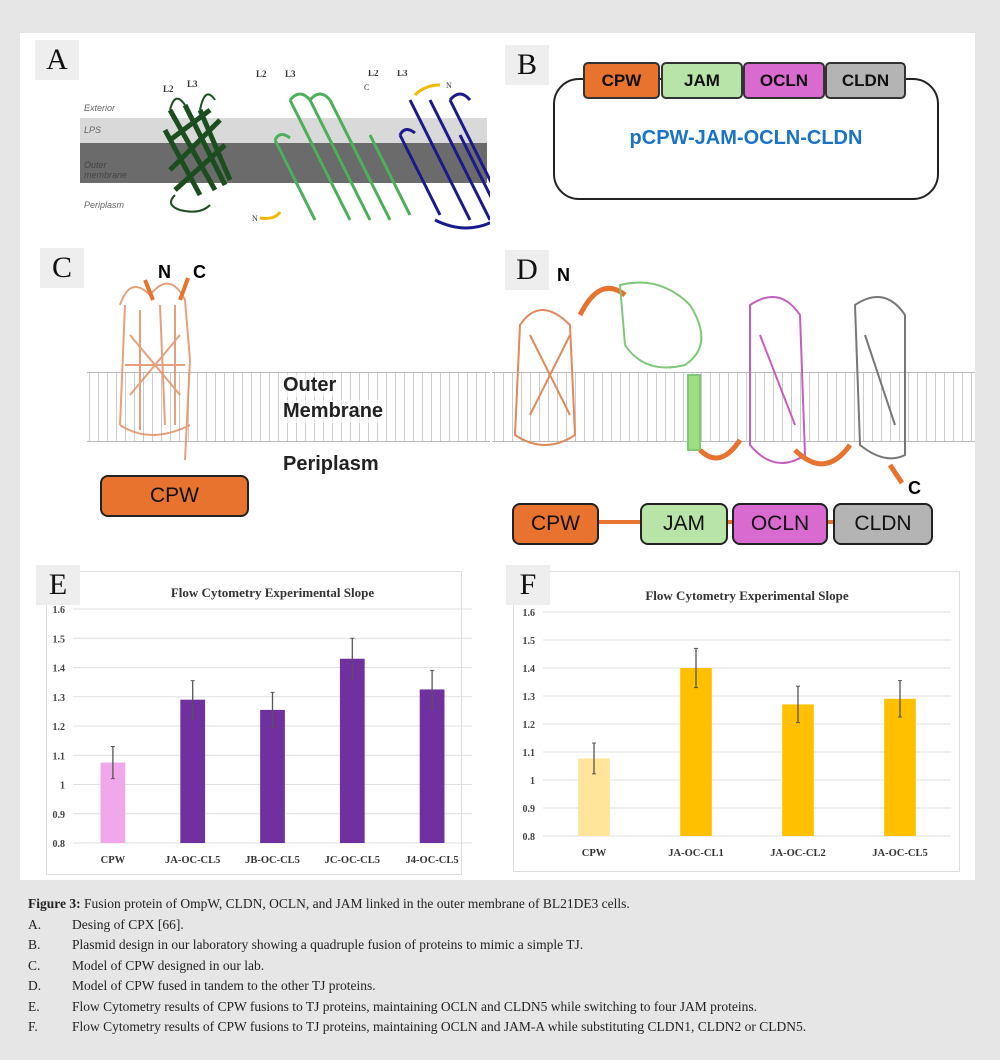  What do you see at coordinates (168, 89) in the screenshot?
I see `loop-l2-label: L2` at bounding box center [168, 89].